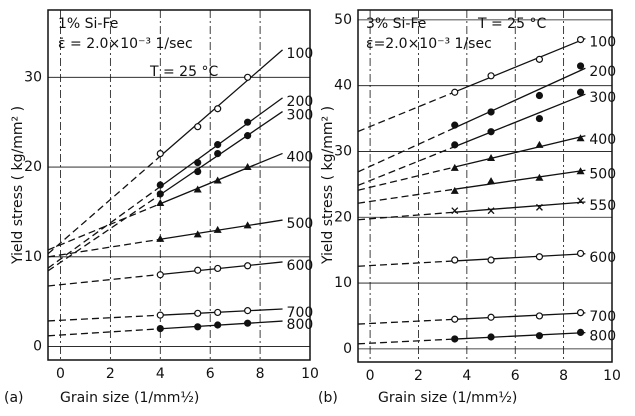 This screenshot has width=635, height=416. Describe the element at coordinates (183, 72) in the screenshot. I see `annotation: T = 25 °C` at that location.